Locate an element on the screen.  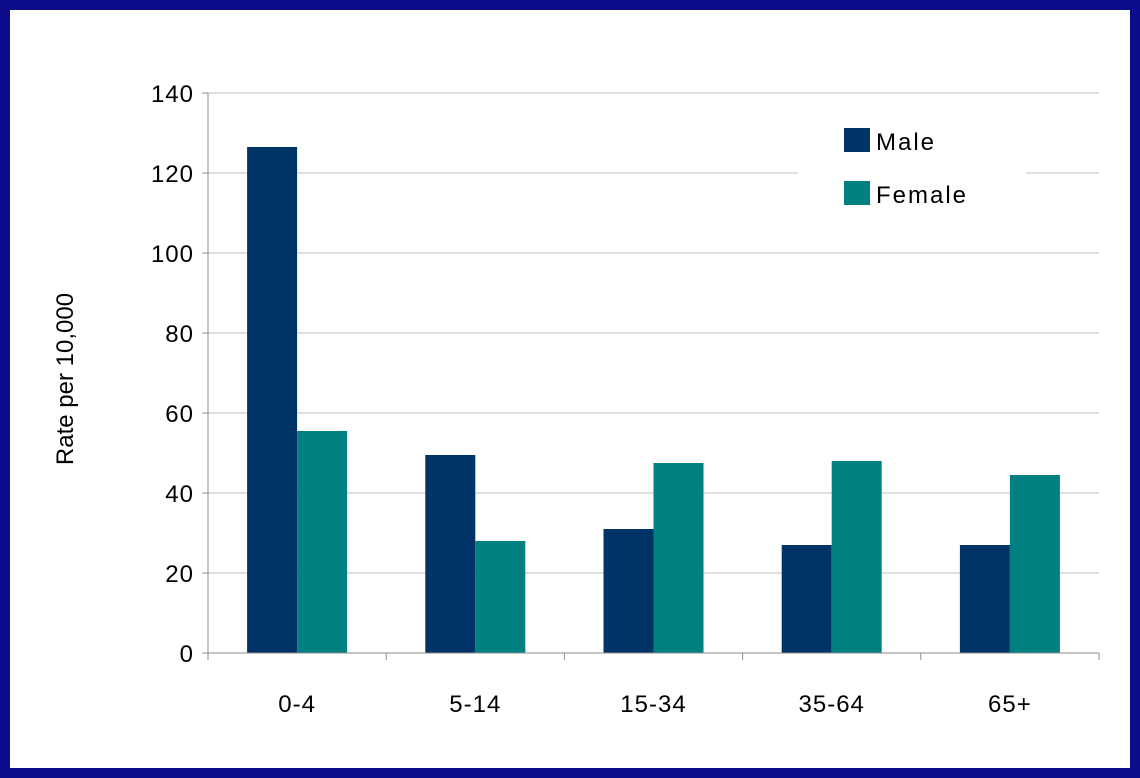
y-tick-label: 120 is located at coordinates (172, 174).